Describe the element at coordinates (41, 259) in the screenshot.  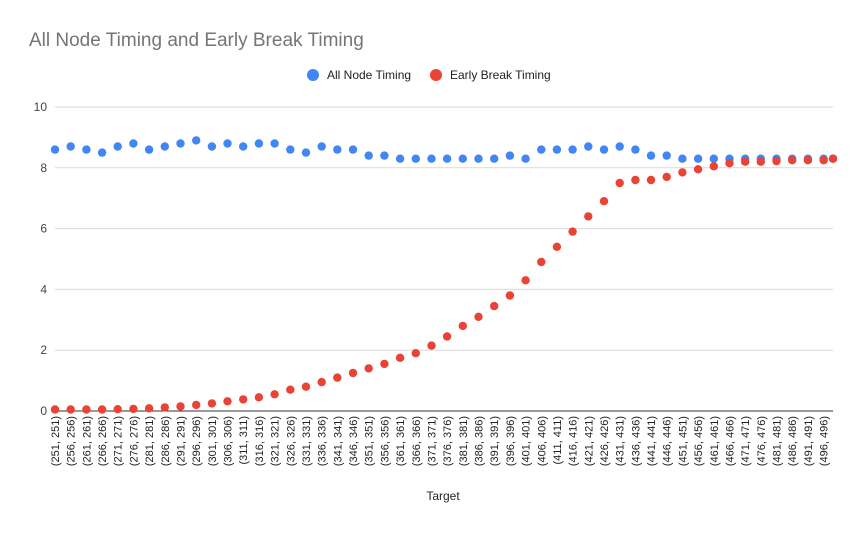
I see `y-axis-ticks: 0 2 4 6 8 10` at that location.